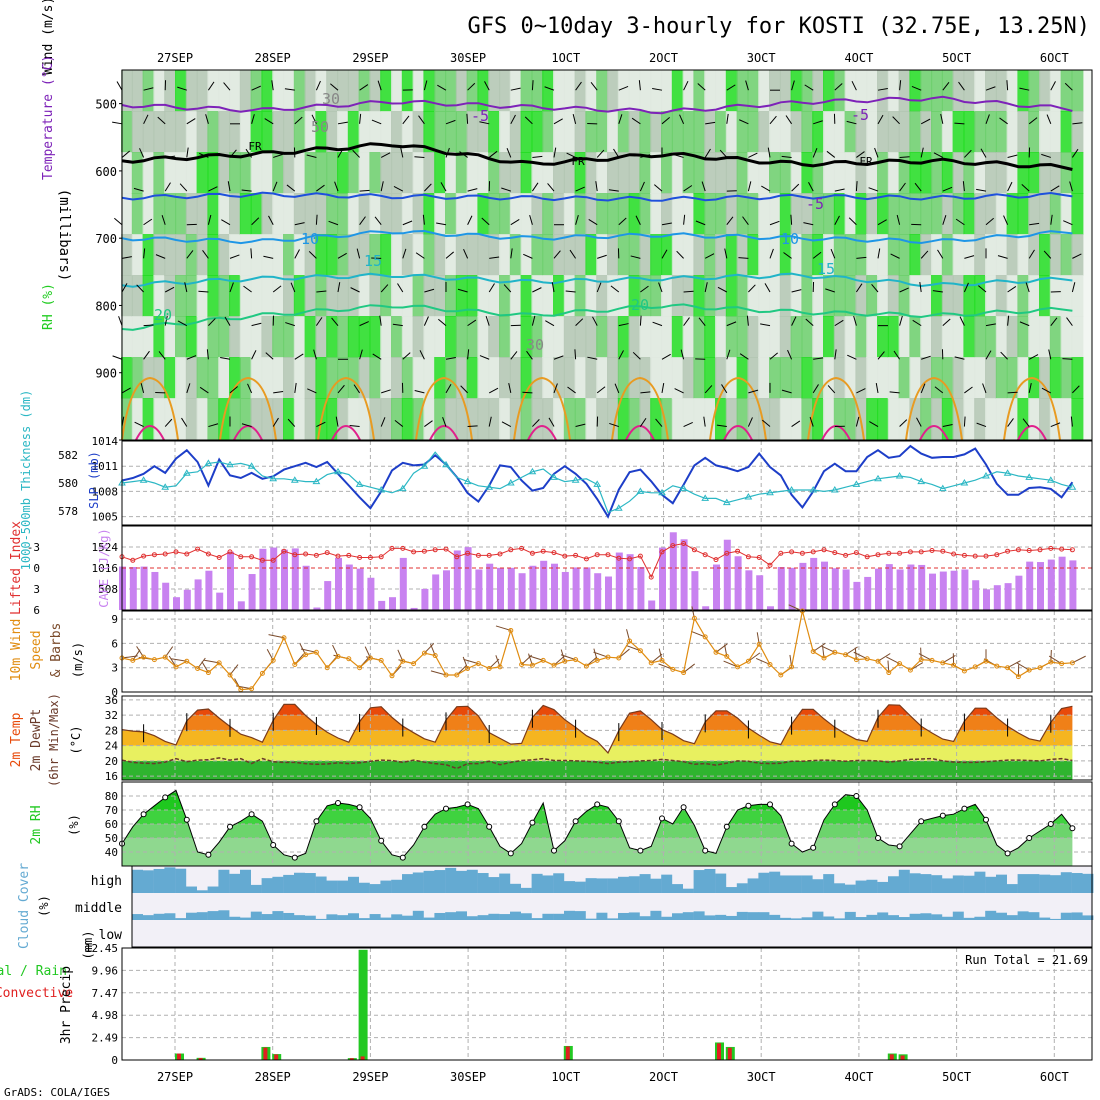  Describe the element at coordinates (468, 1077) in the screenshot. I see `date-label-bottom: 30SEP` at that location.